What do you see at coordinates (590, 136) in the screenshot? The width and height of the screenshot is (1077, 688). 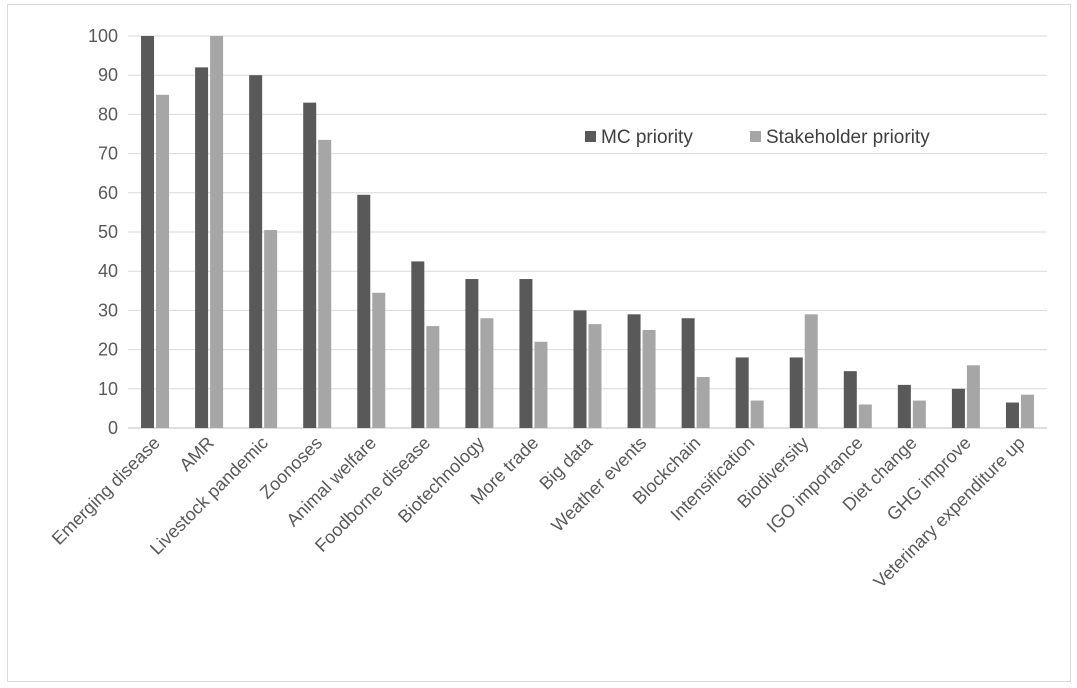 I see `legend-swatch-mc-priority` at bounding box center [590, 136].